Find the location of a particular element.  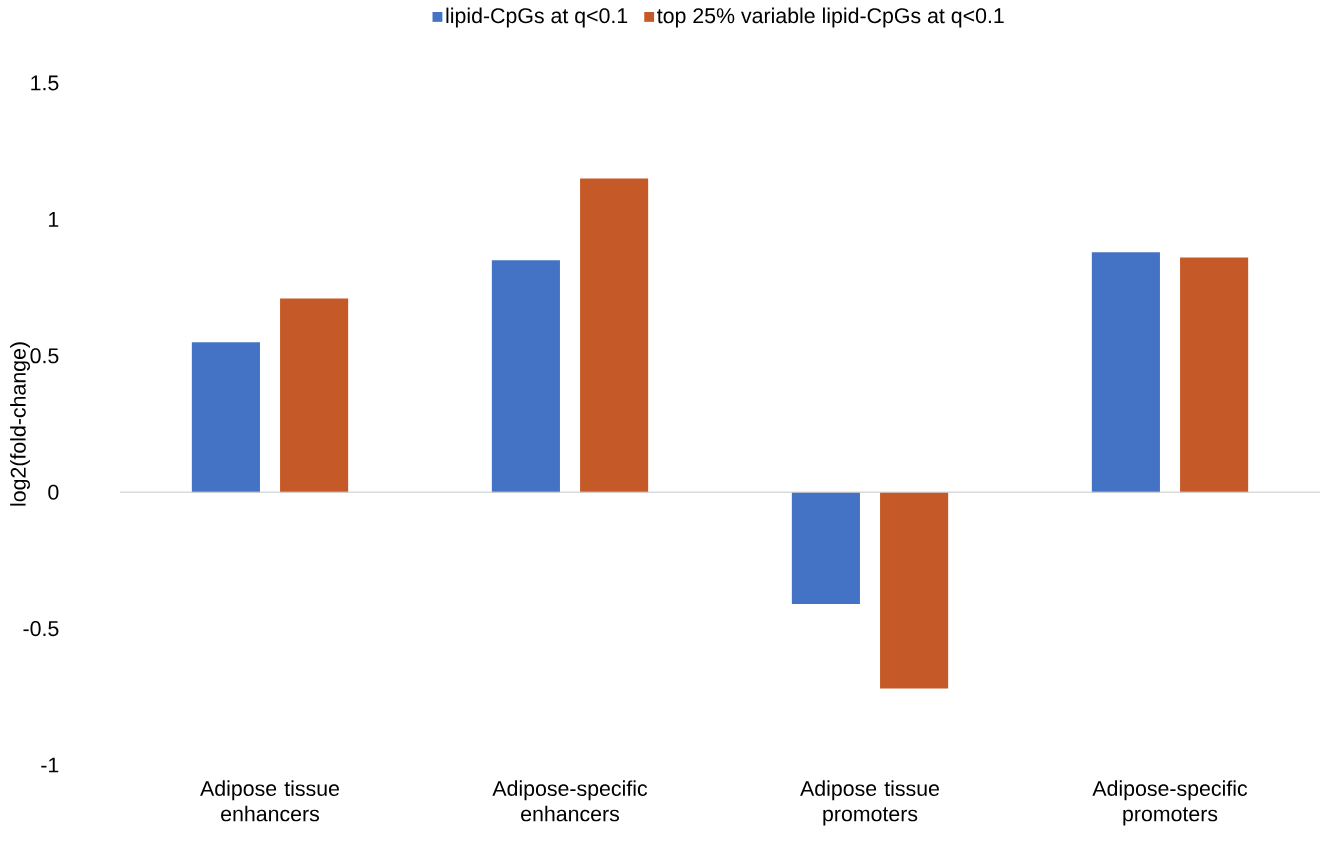

y-tick-label: -1 is located at coordinates (50, 765).